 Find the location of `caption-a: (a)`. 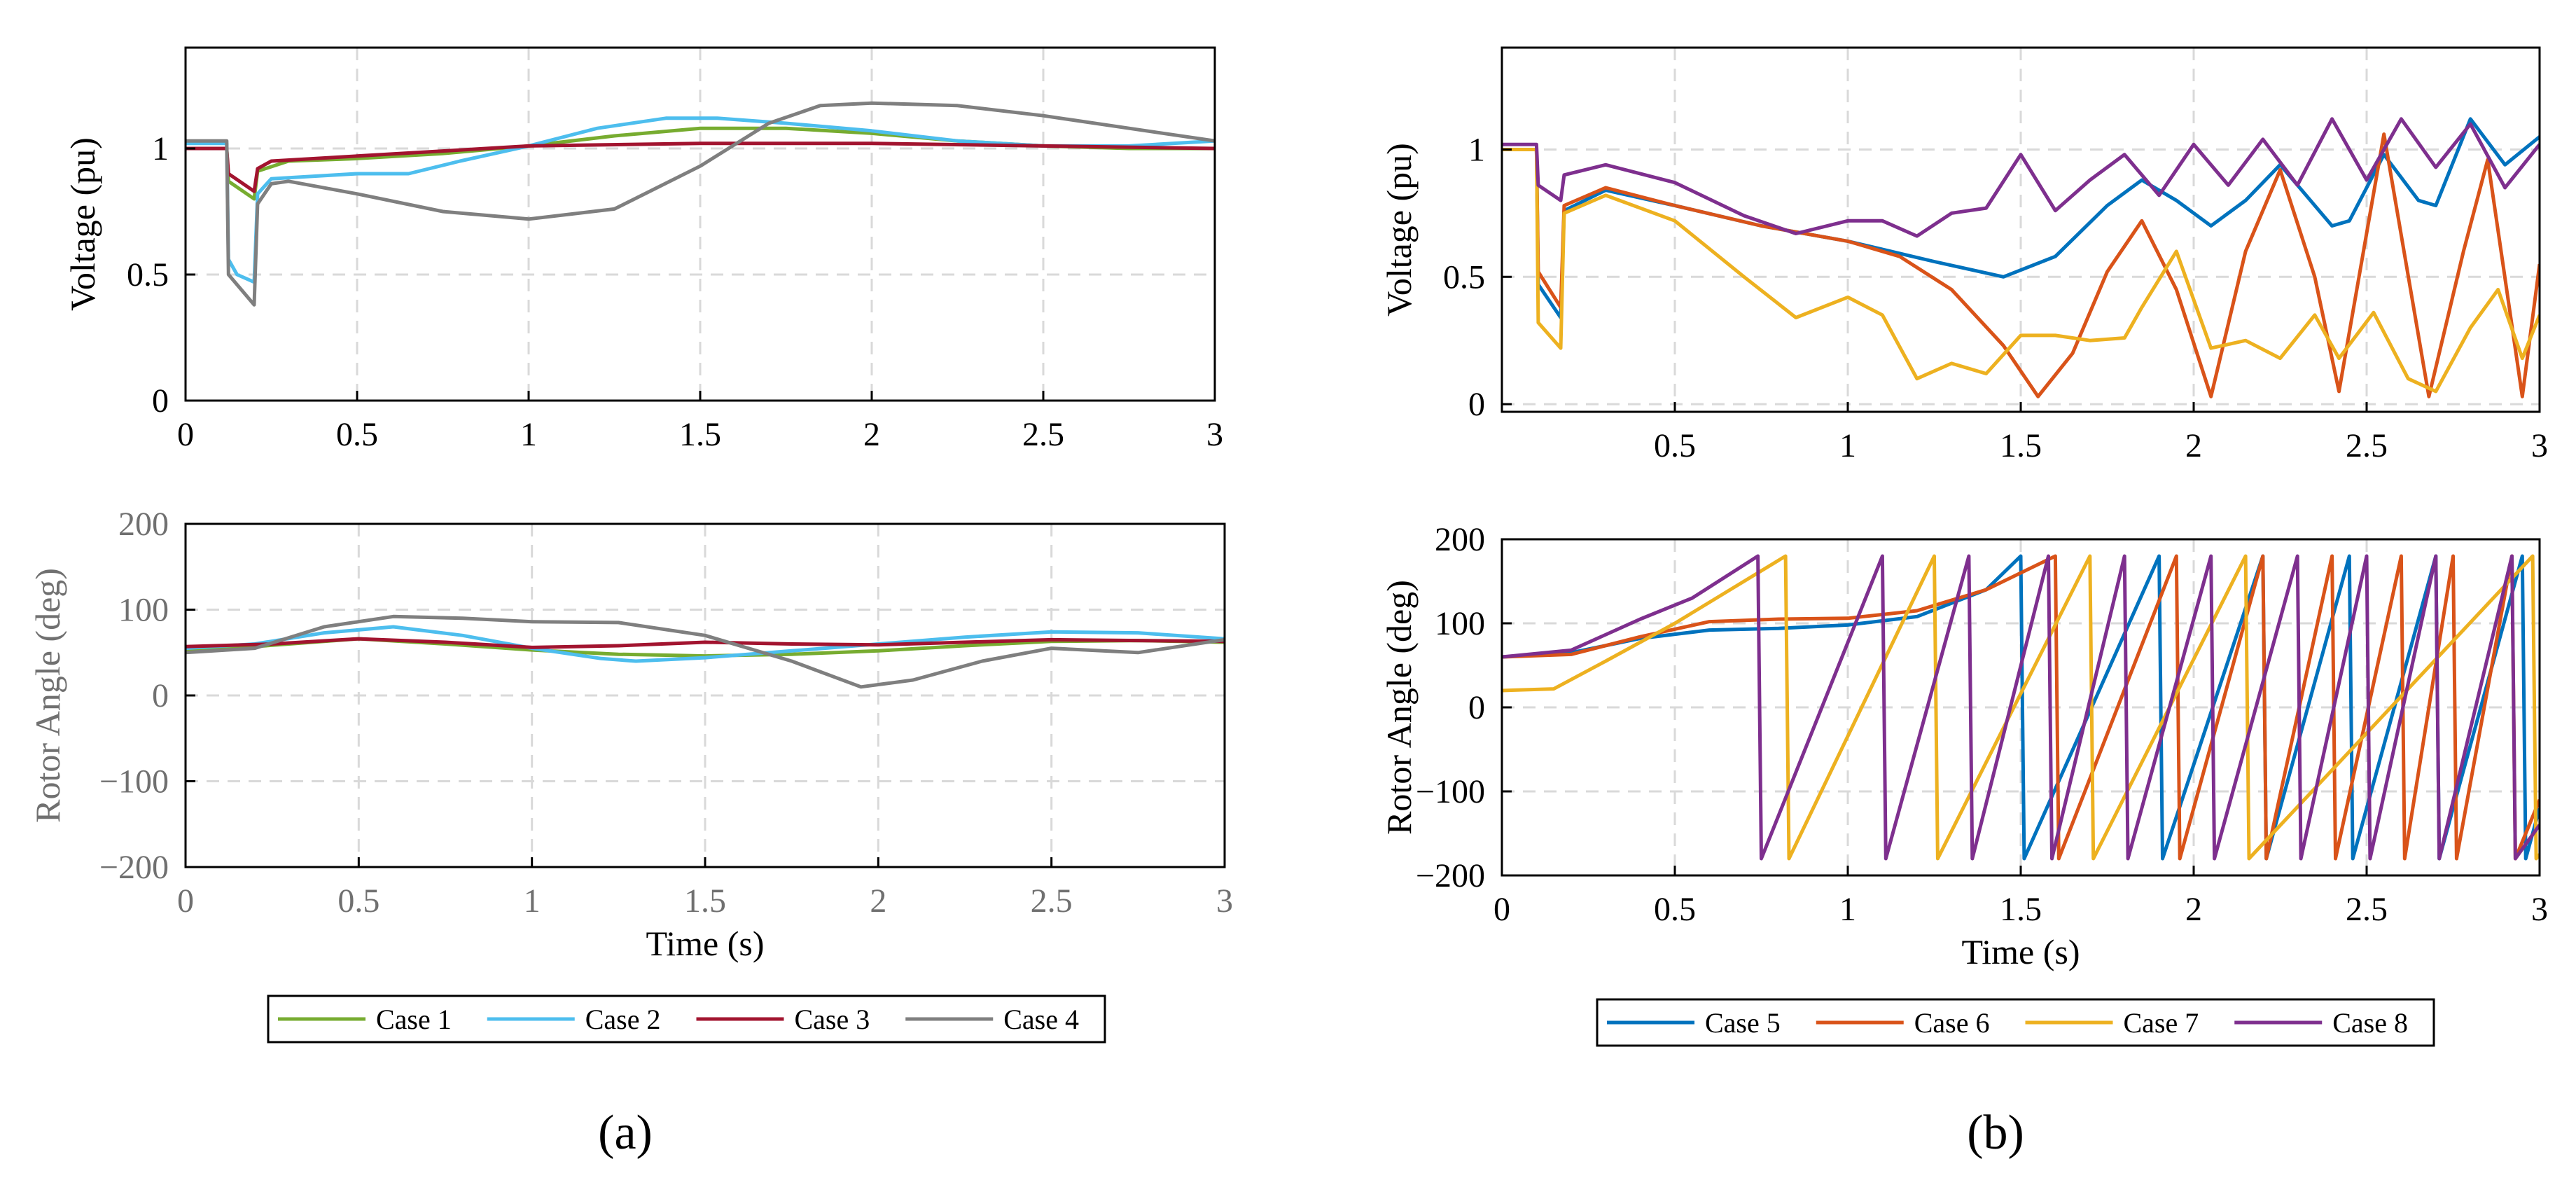

caption-a: (a) is located at coordinates (625, 1133).